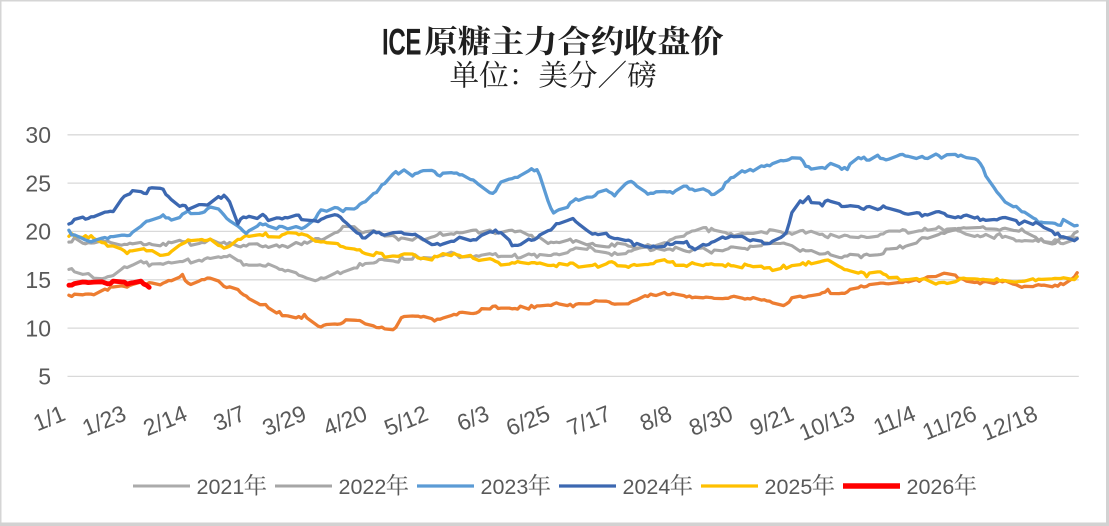  I want to click on svg-text: 30, so click(38, 135).